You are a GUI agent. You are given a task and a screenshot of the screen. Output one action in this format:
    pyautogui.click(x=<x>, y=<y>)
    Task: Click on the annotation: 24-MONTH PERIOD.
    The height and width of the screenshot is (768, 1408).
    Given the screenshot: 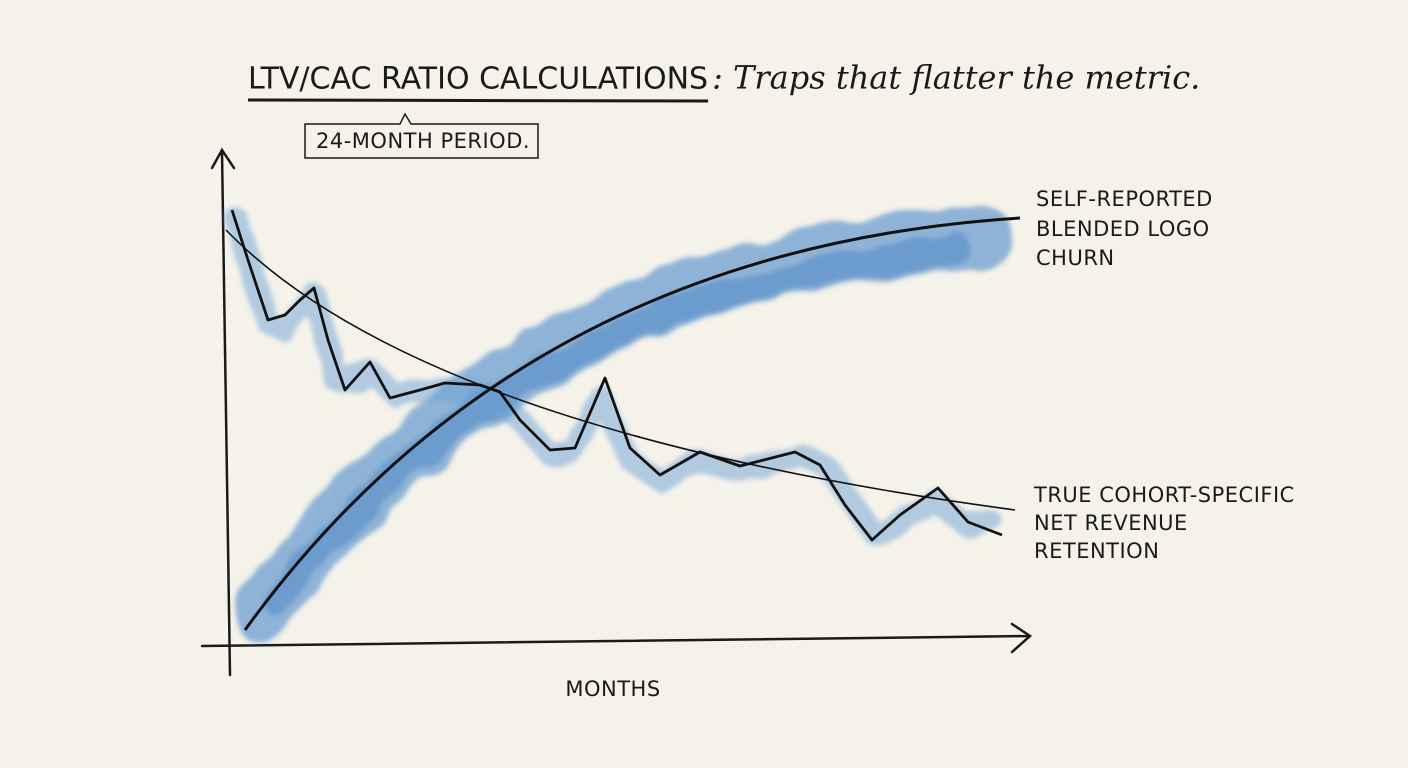 What is the action you would take?
    pyautogui.click(x=423, y=141)
    